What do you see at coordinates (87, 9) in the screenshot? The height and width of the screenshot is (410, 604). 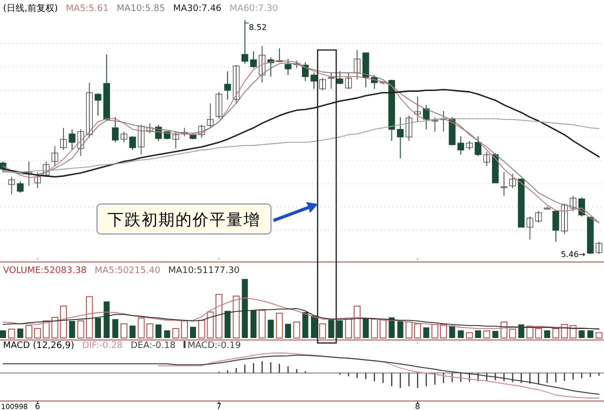 I see `text: MA5:5.61` at bounding box center [87, 9].